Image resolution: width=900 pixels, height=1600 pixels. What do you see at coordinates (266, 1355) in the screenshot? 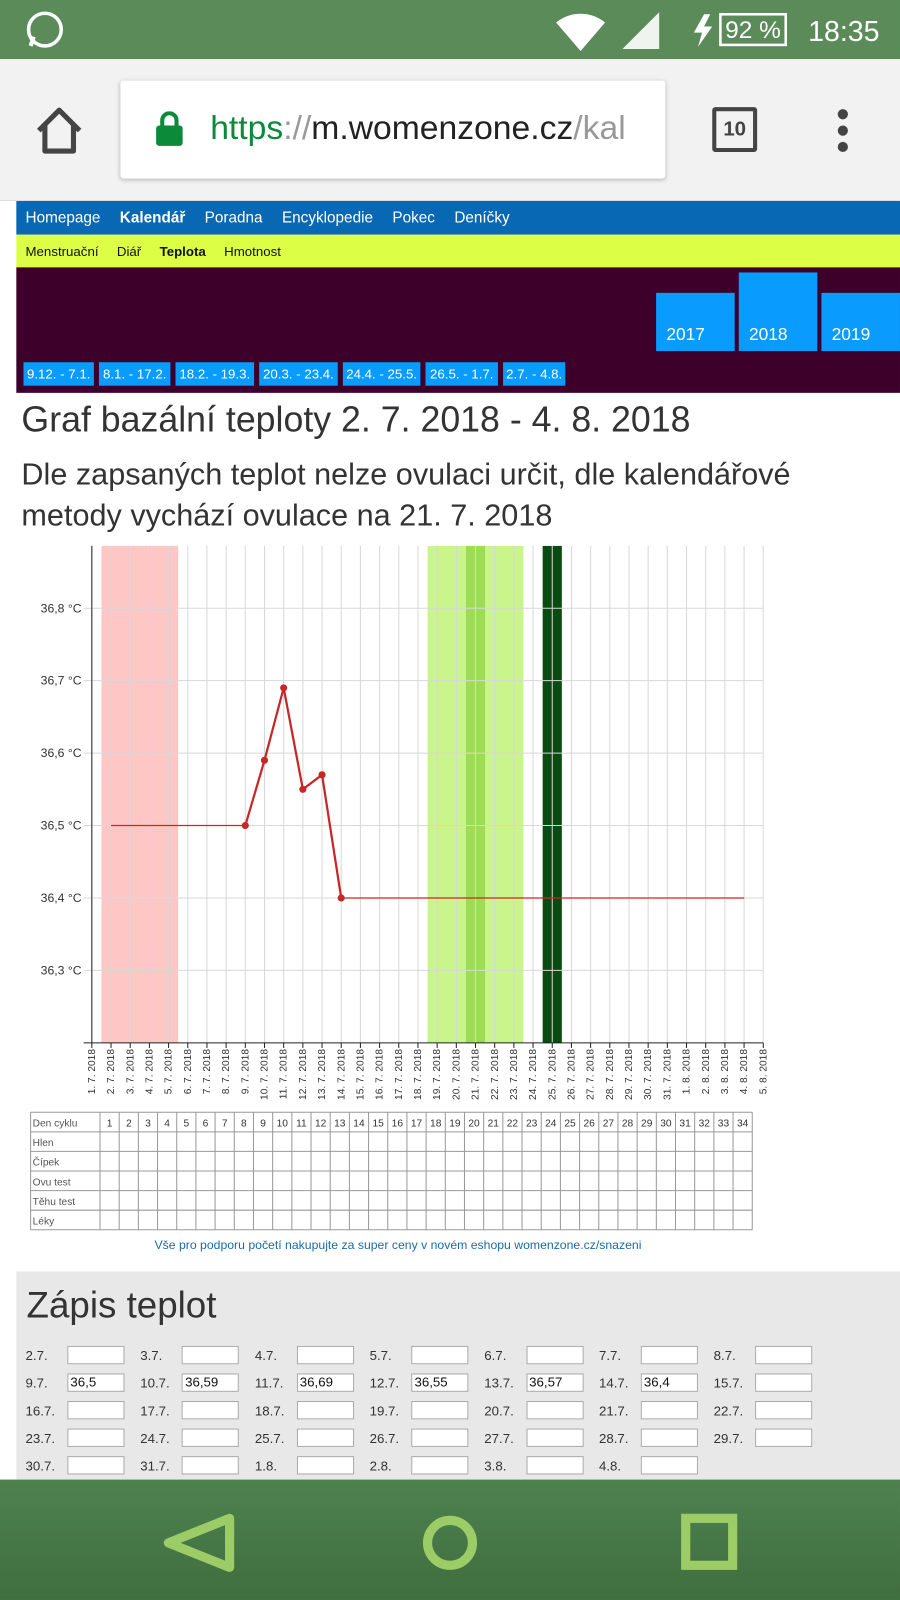
I see `entry-date: 4.7.` at bounding box center [266, 1355].